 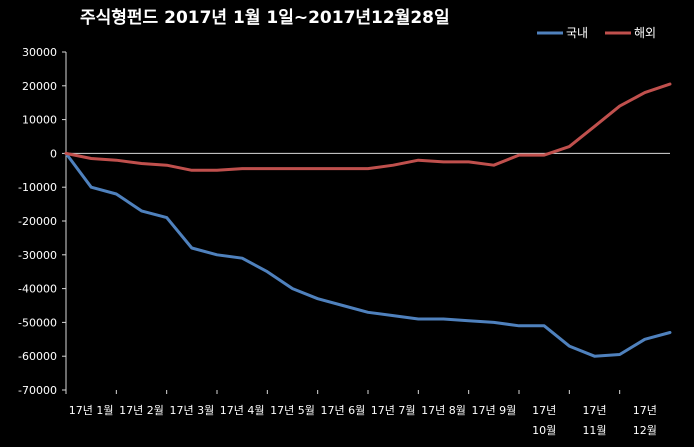 What do you see at coordinates (39, 120) in the screenshot?
I see `y-tick-label: 10000` at bounding box center [39, 120].